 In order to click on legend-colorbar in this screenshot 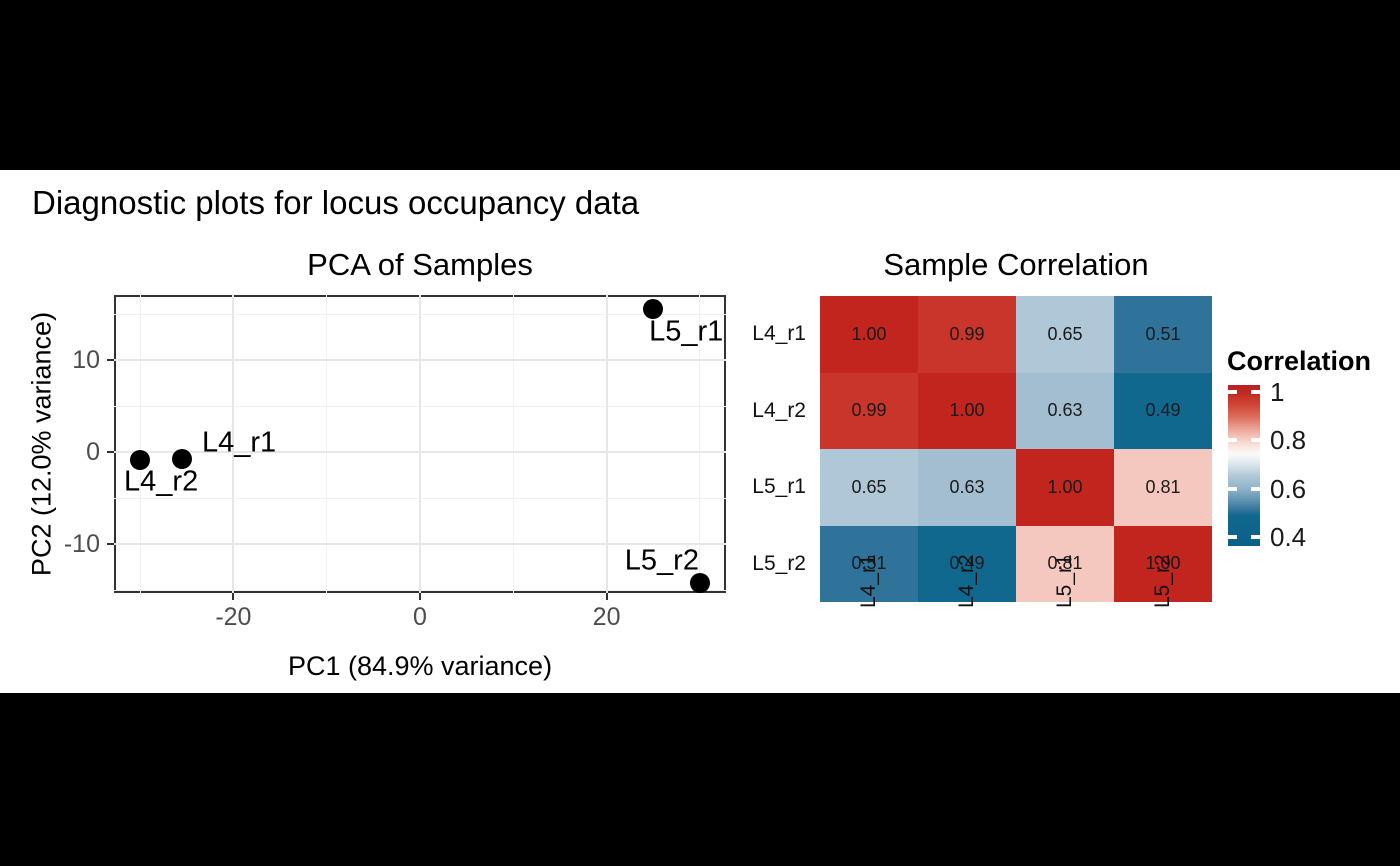, I will do `click(1244, 465)`.